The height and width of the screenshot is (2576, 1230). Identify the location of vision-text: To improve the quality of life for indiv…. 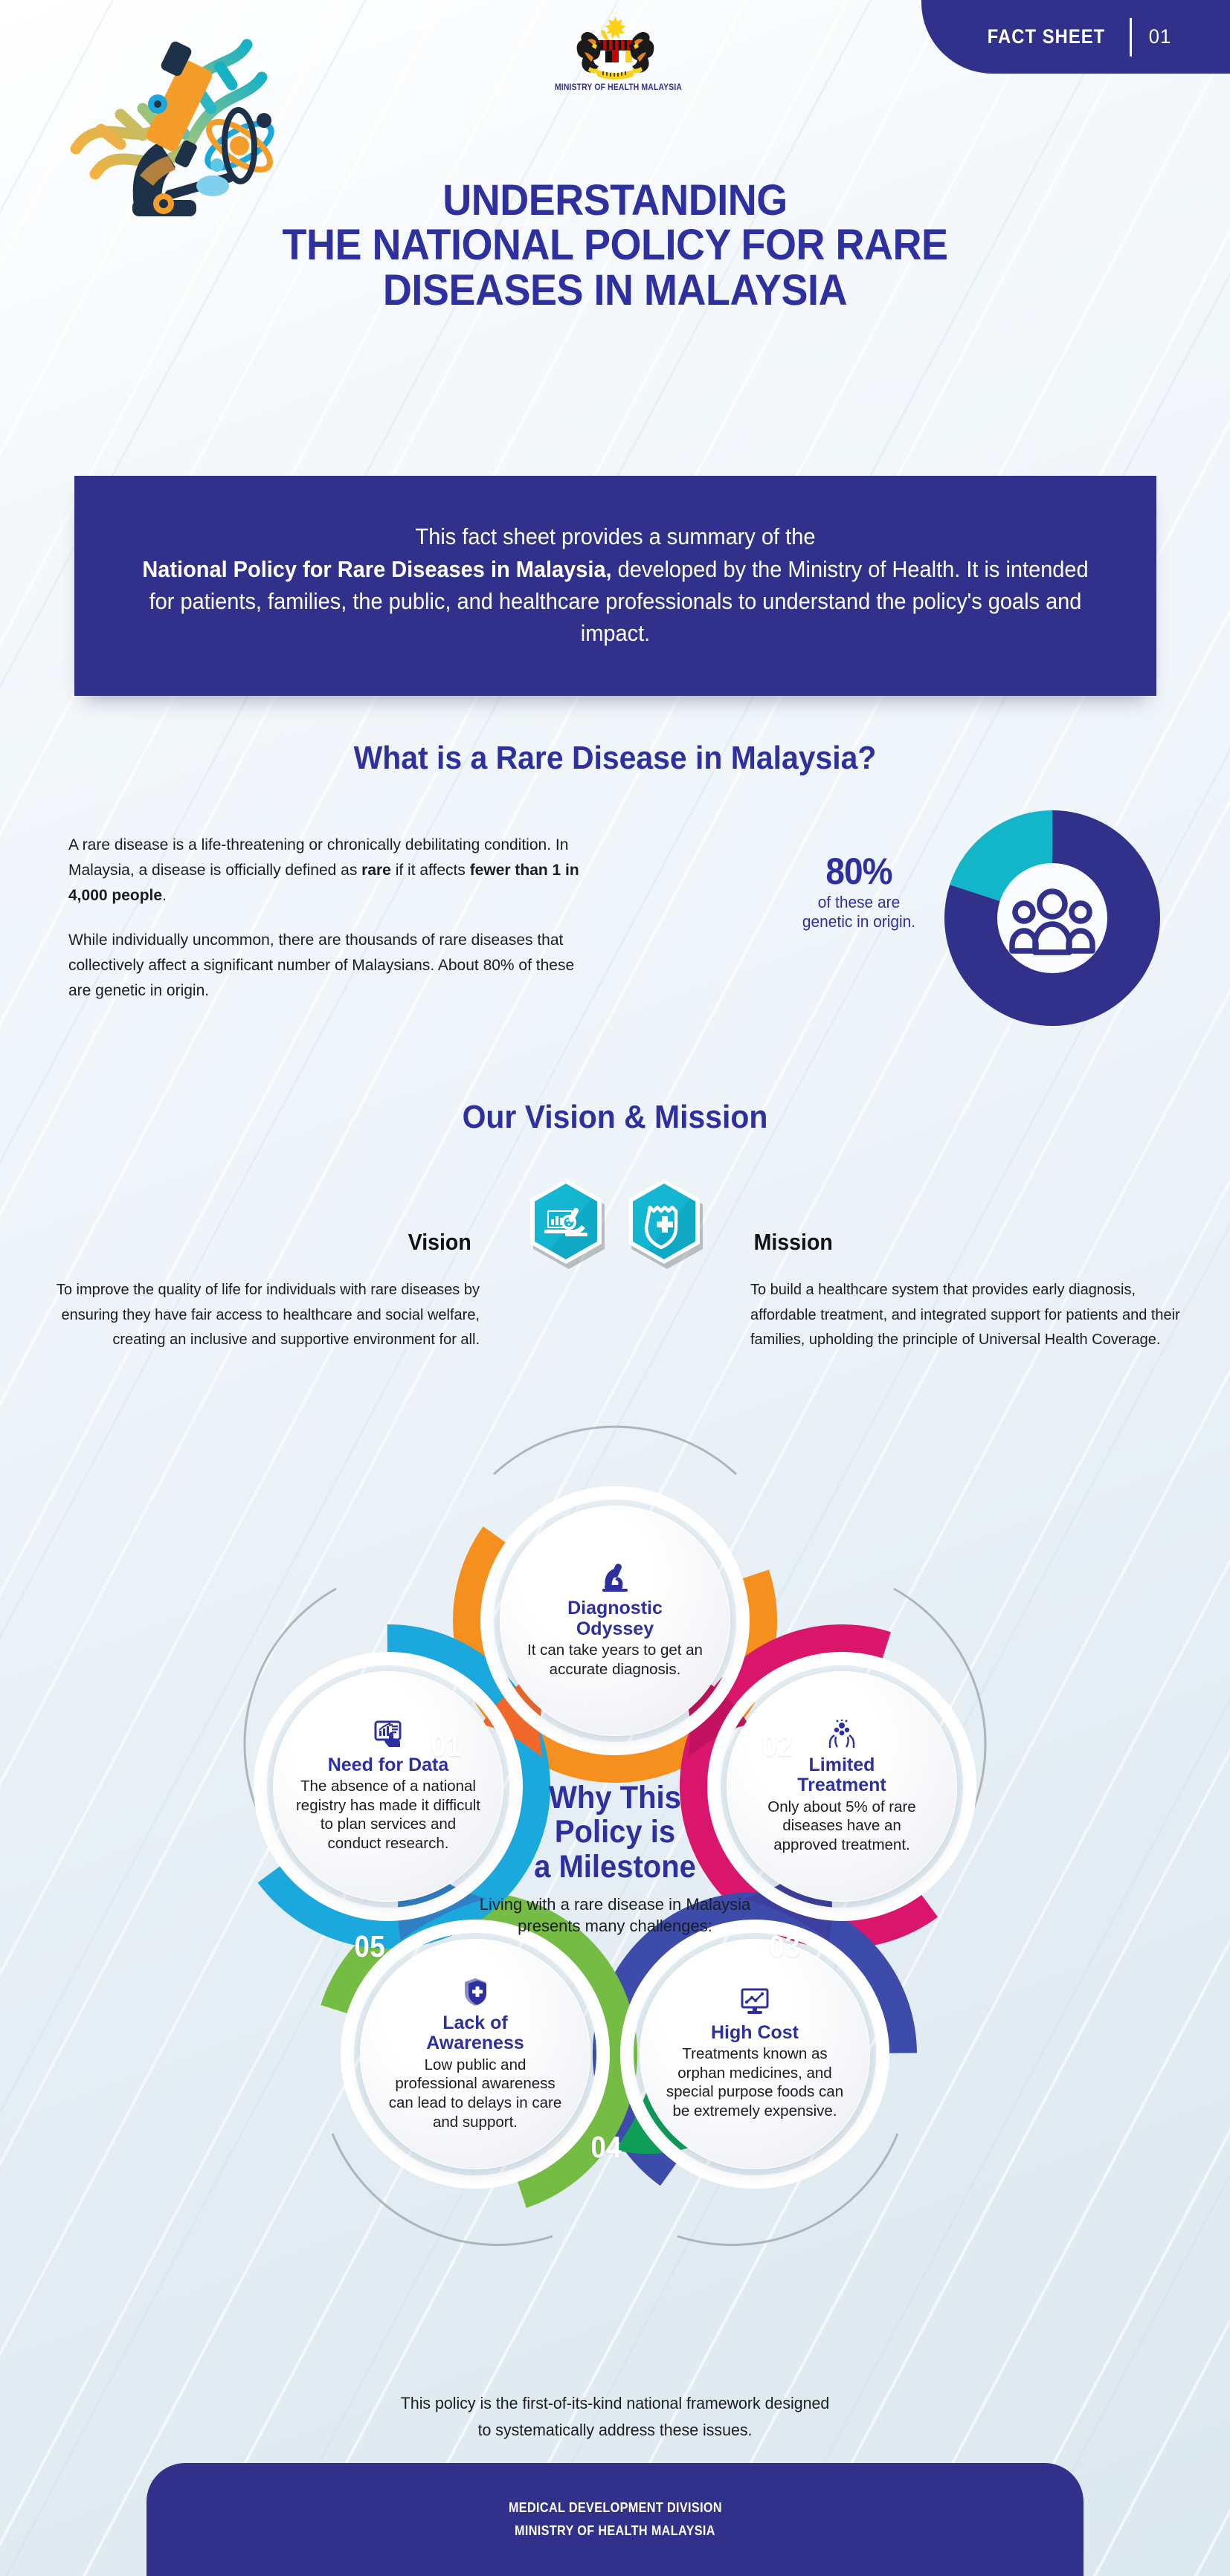
(268, 1315).